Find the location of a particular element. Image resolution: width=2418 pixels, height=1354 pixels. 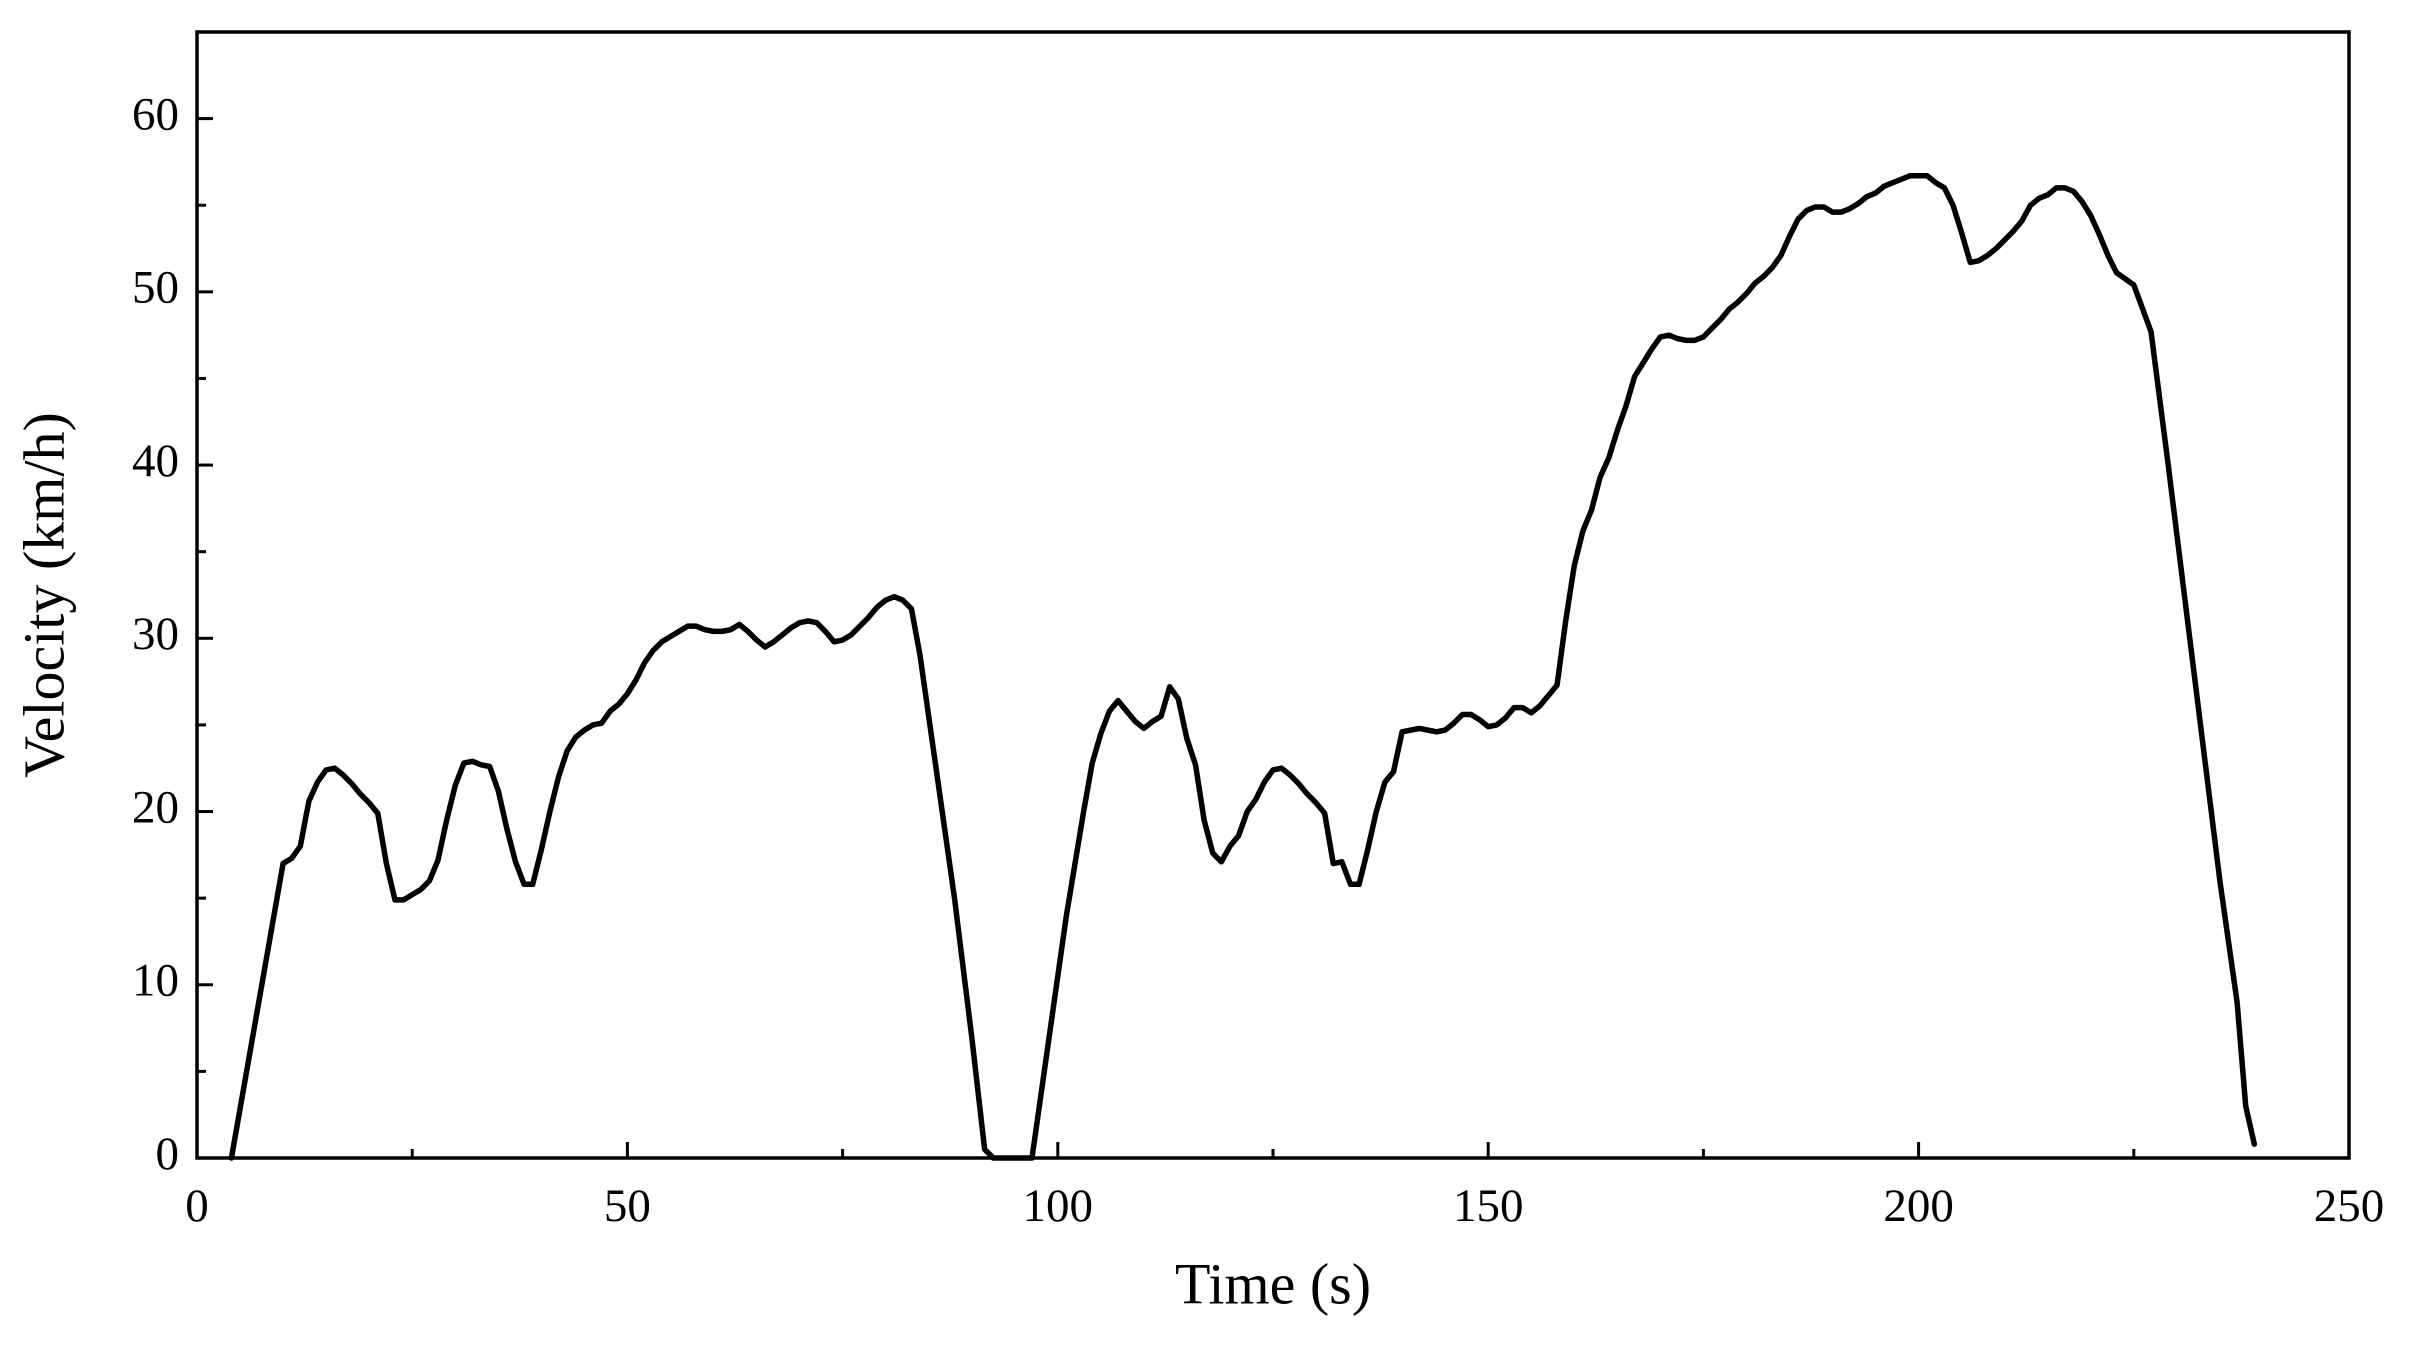

x-tick-label: 150 is located at coordinates (1488, 1206).